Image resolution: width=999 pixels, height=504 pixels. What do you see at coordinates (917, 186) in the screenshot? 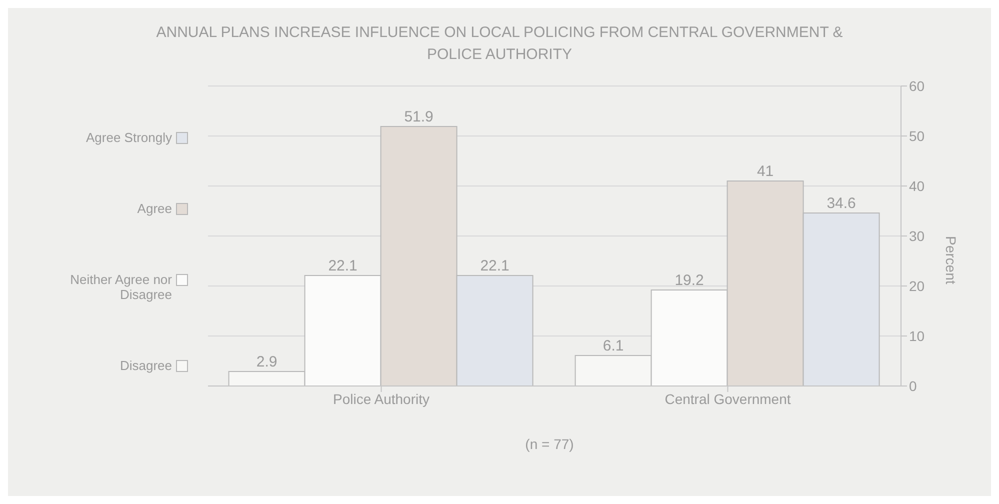
I see `y-tick-label: 40` at bounding box center [917, 186].